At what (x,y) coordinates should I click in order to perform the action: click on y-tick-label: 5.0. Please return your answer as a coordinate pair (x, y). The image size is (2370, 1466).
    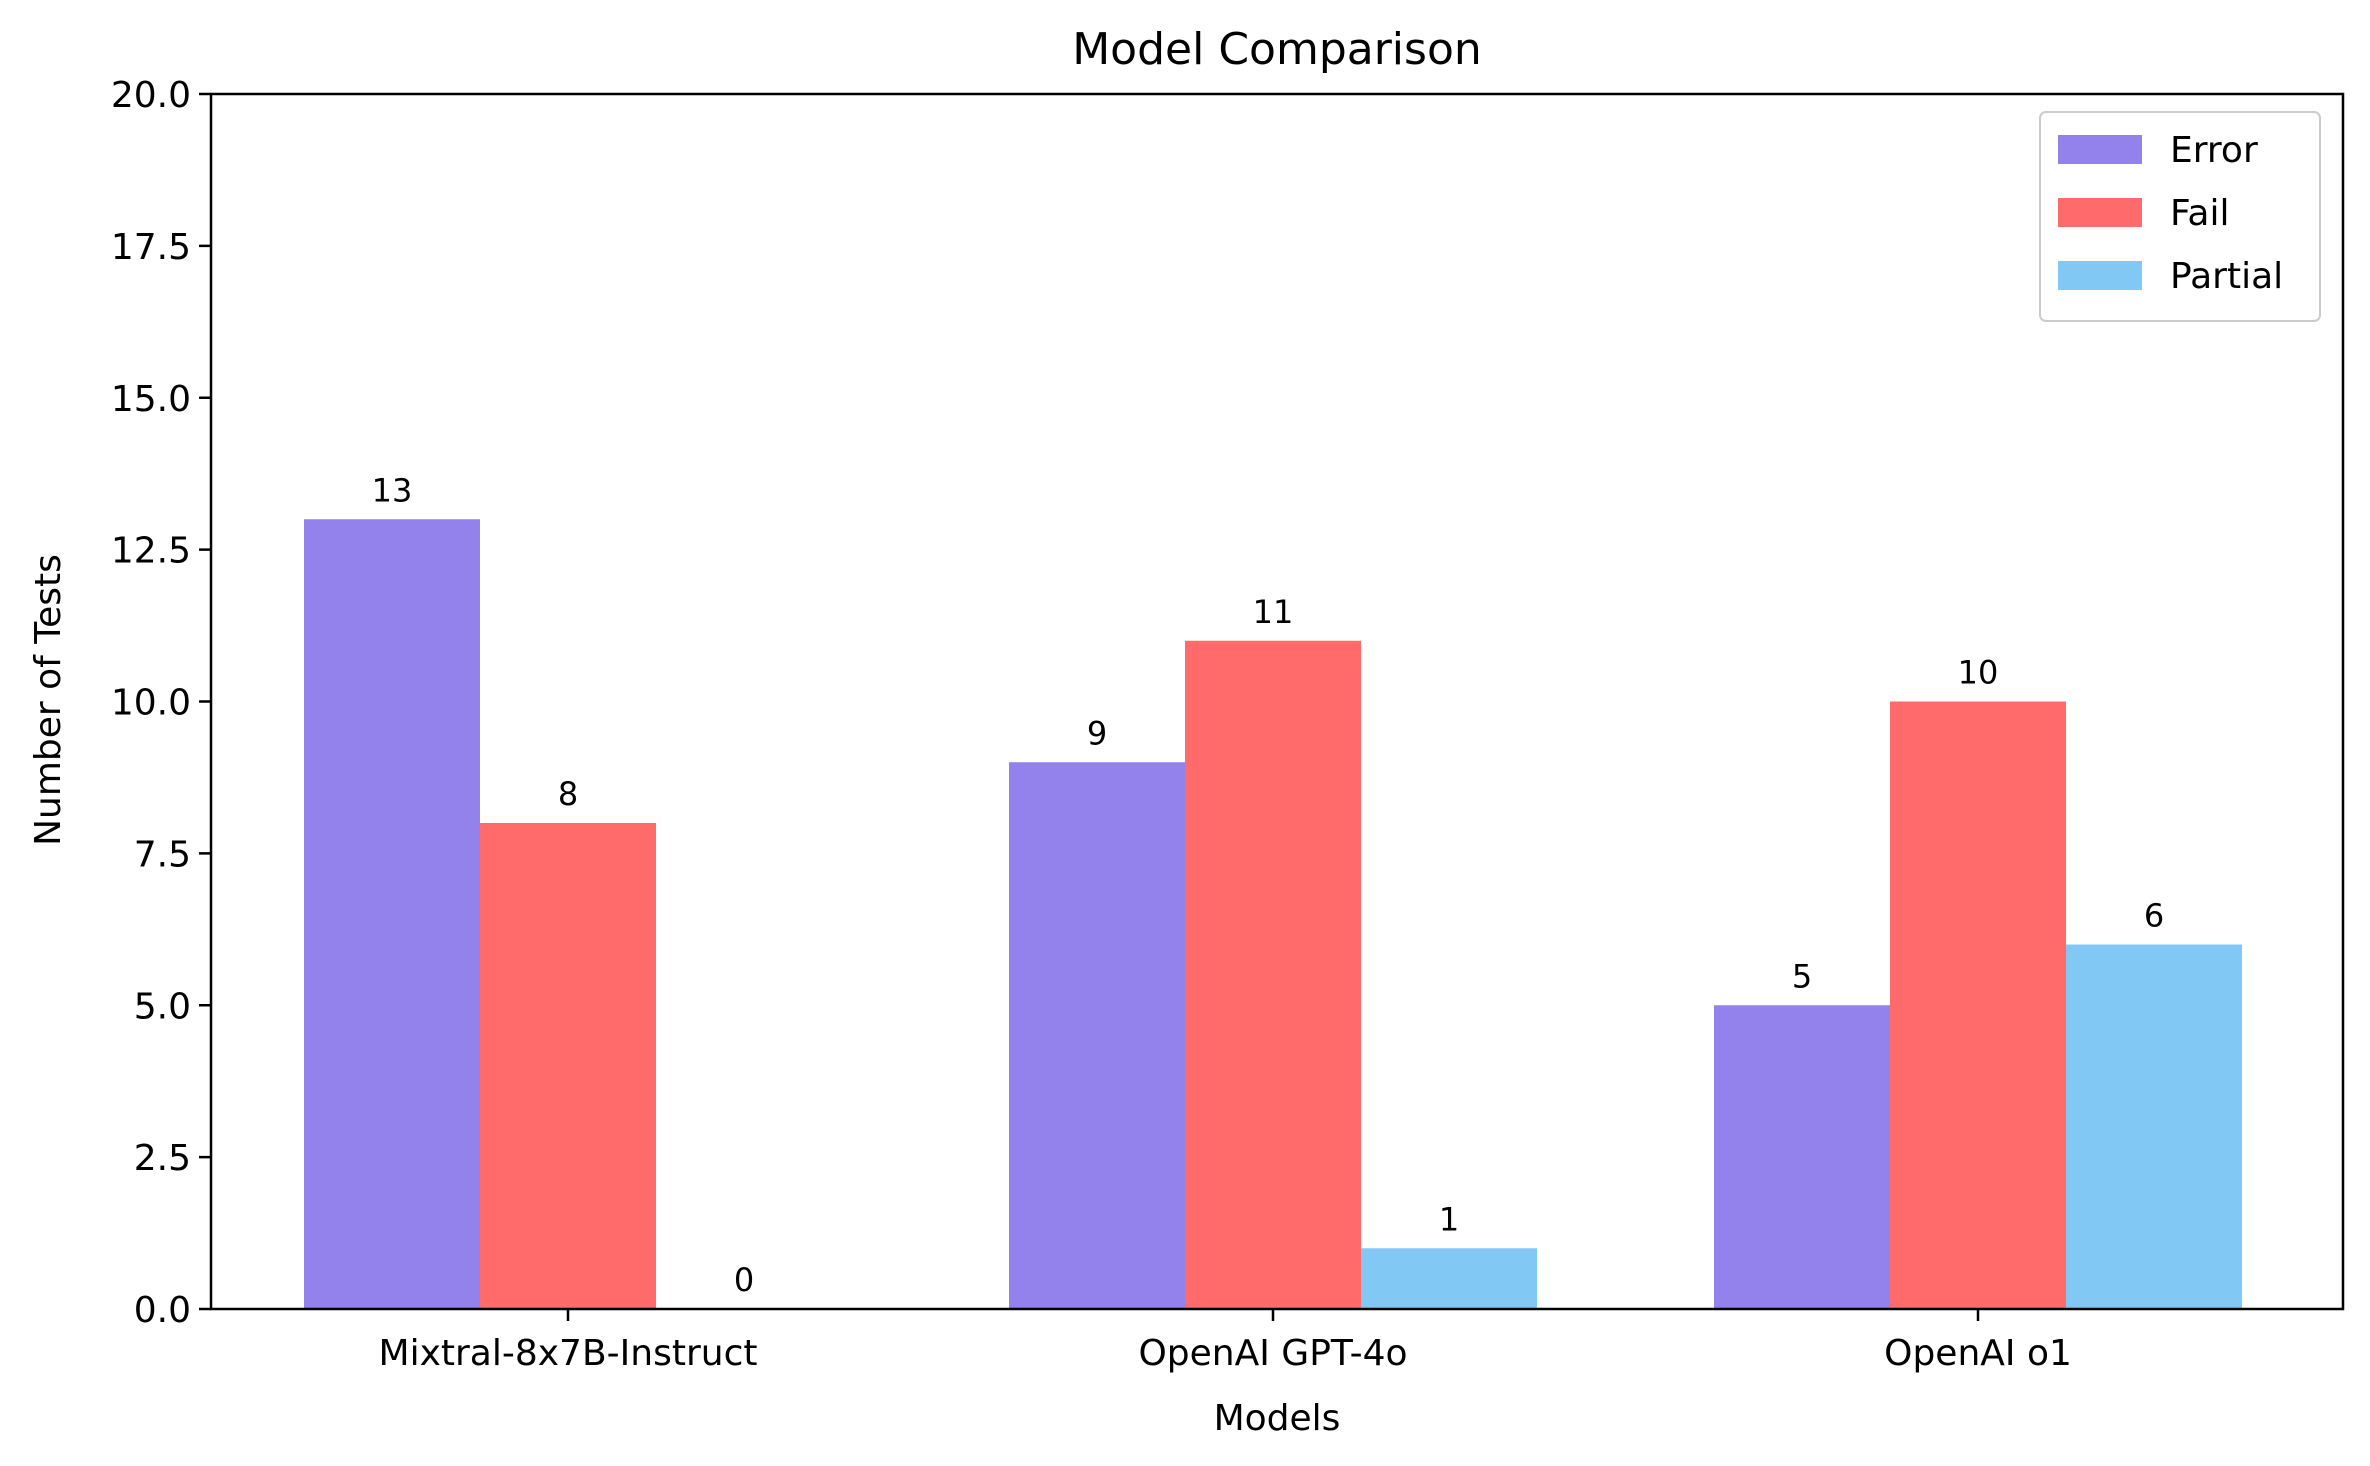
    Looking at the image, I should click on (162, 1006).